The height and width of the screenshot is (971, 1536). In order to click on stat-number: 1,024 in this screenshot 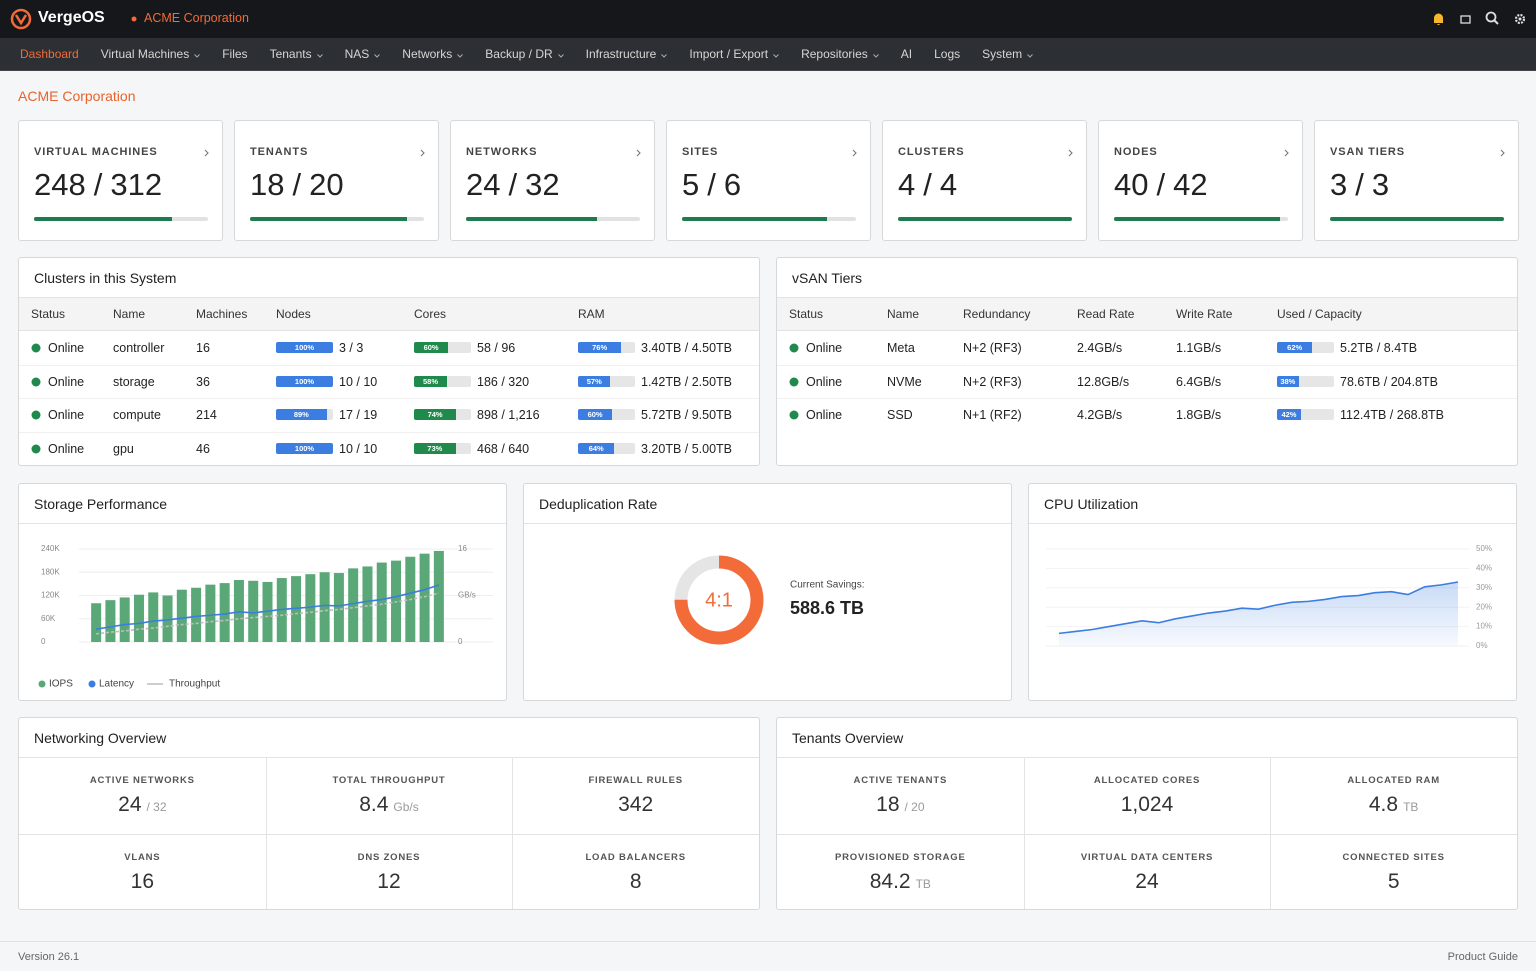, I will do `click(1147, 805)`.